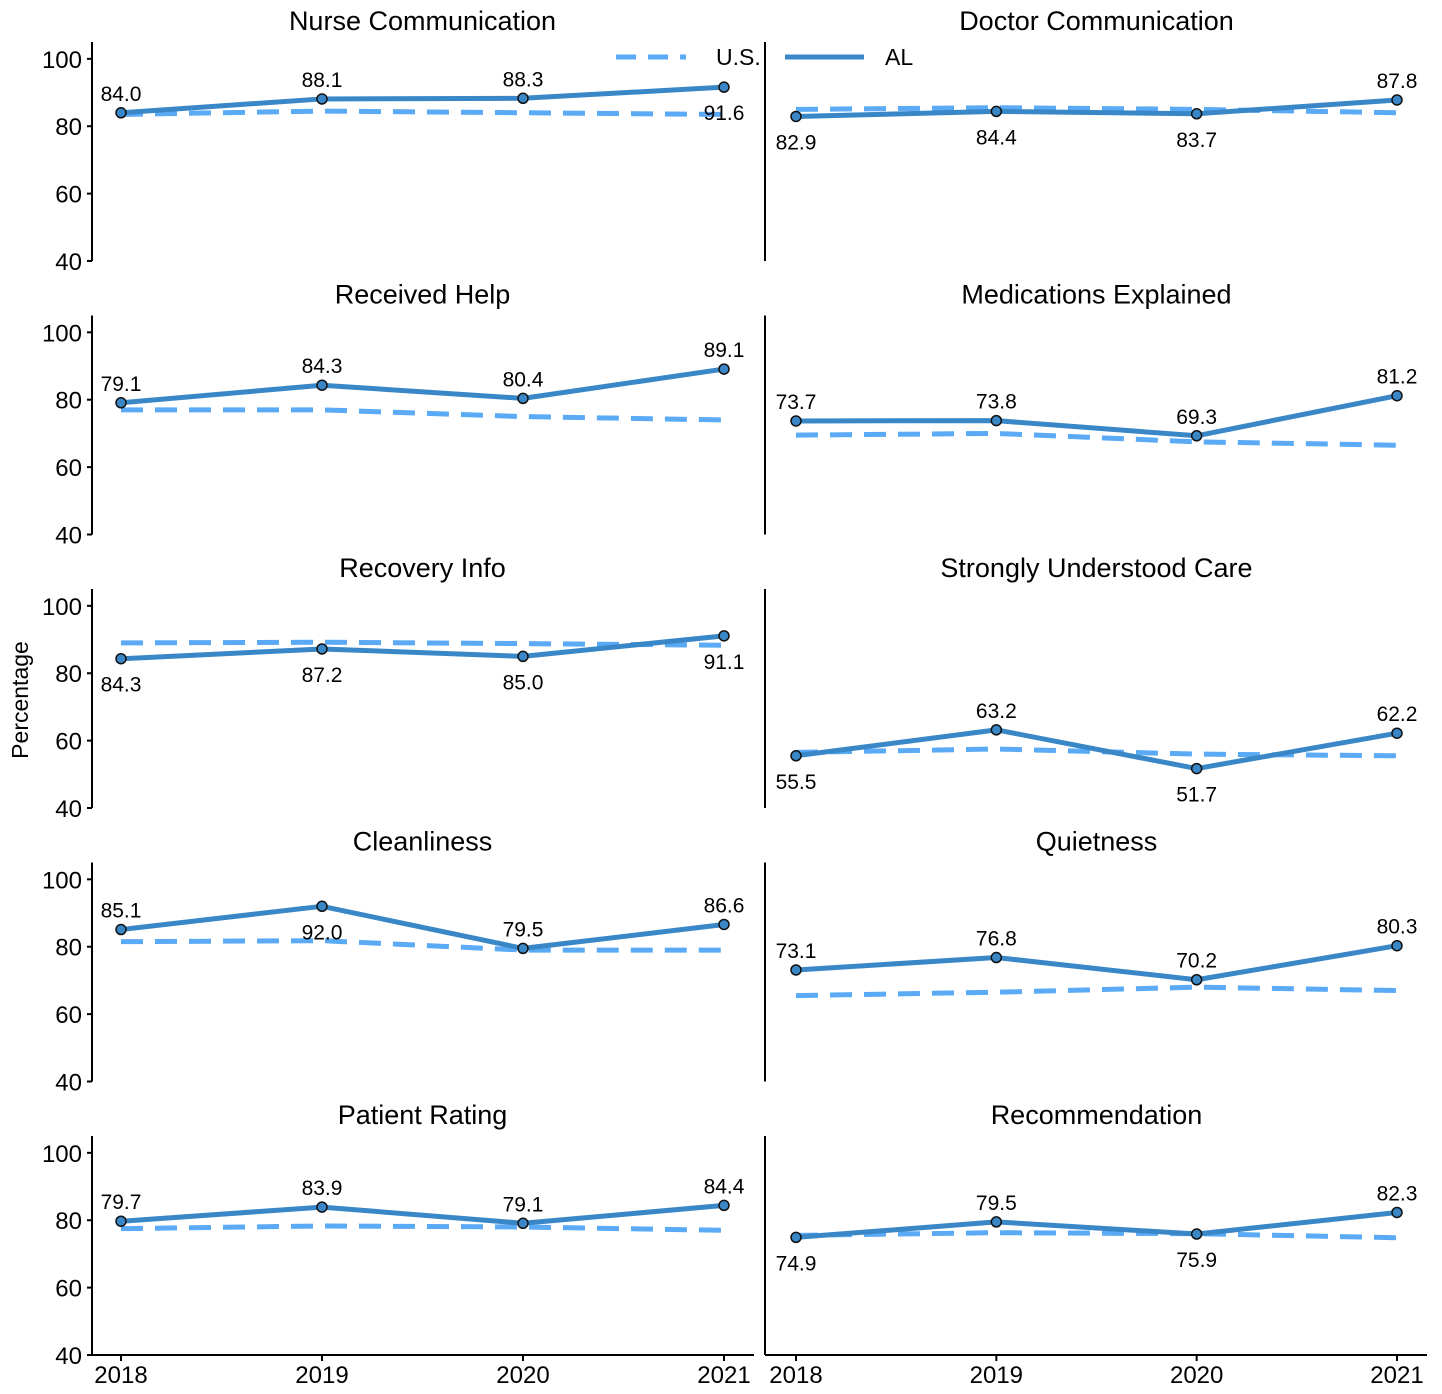  I want to click on data-label: 83.7, so click(1196, 140).